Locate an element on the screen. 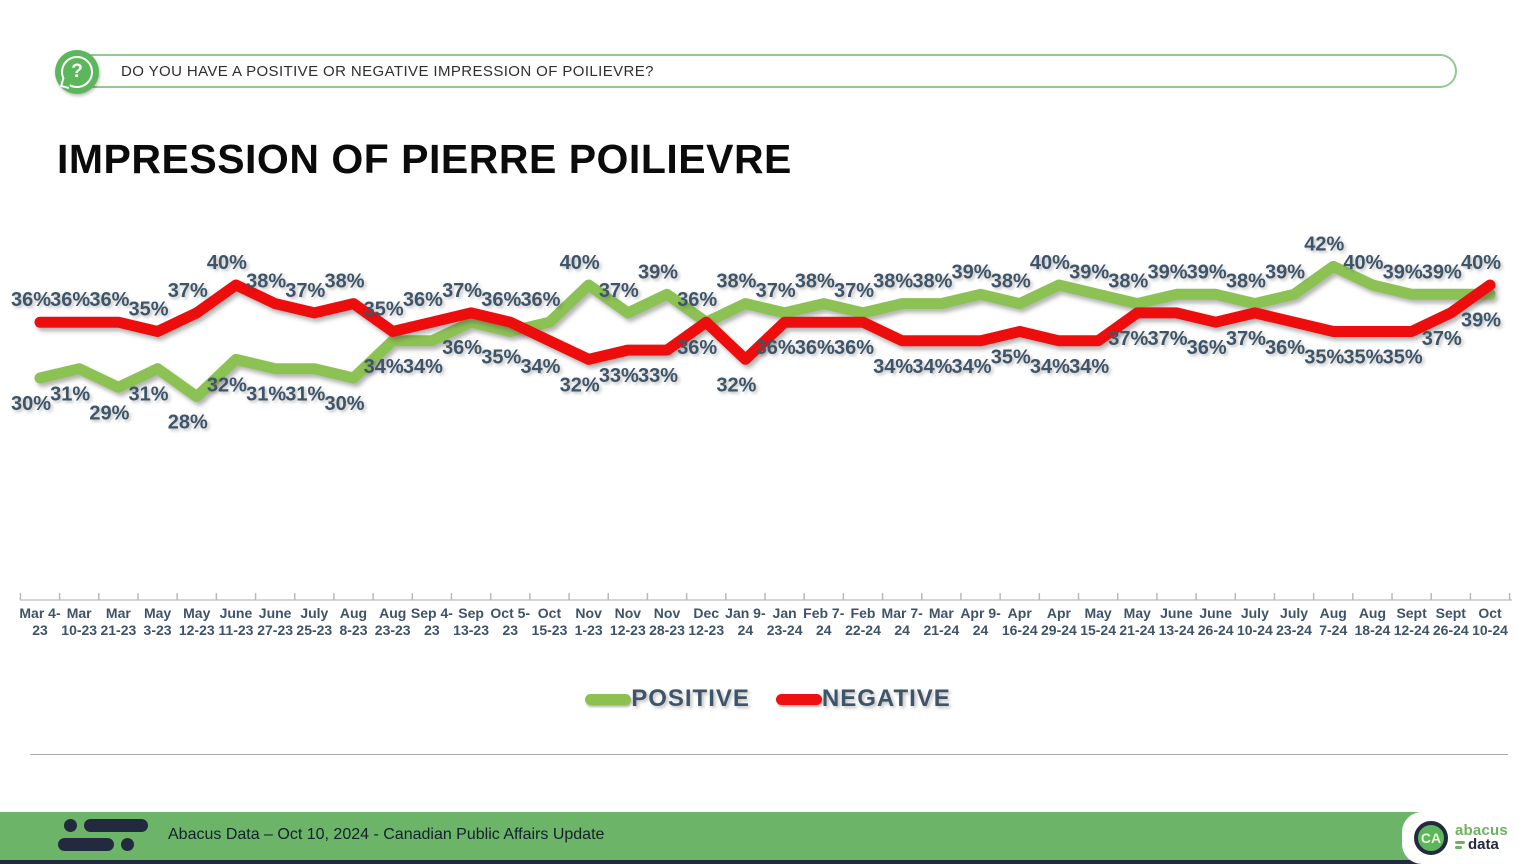 Image resolution: width=1536 pixels, height=864 pixels. footer-divider is located at coordinates (769, 754).